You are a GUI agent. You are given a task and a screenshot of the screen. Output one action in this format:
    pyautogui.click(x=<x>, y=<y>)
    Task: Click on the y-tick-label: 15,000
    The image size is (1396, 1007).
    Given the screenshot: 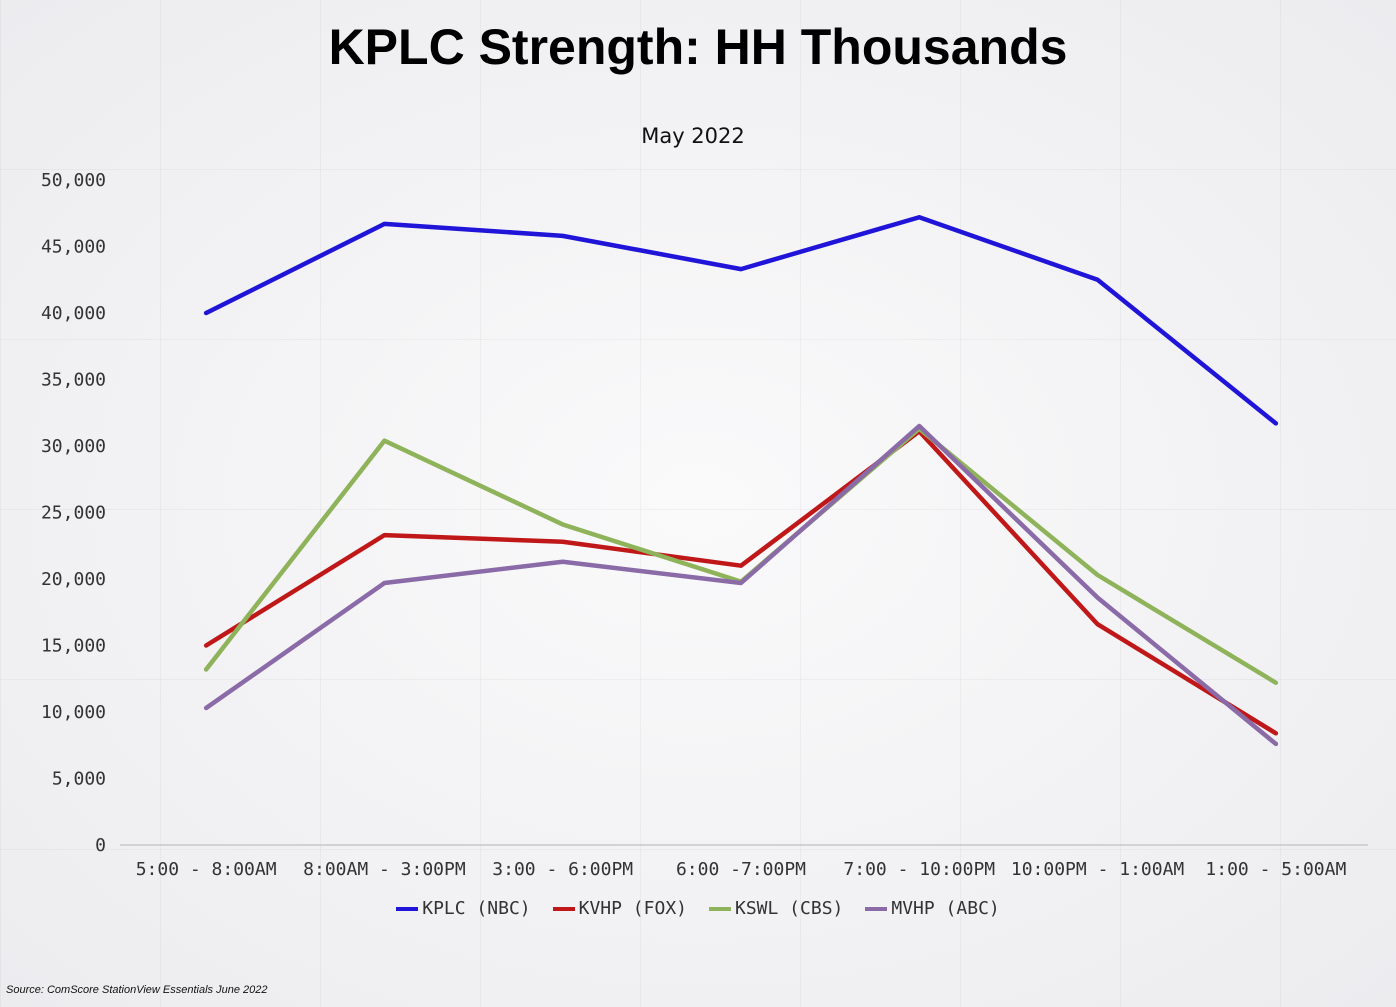 What is the action you would take?
    pyautogui.click(x=73, y=646)
    